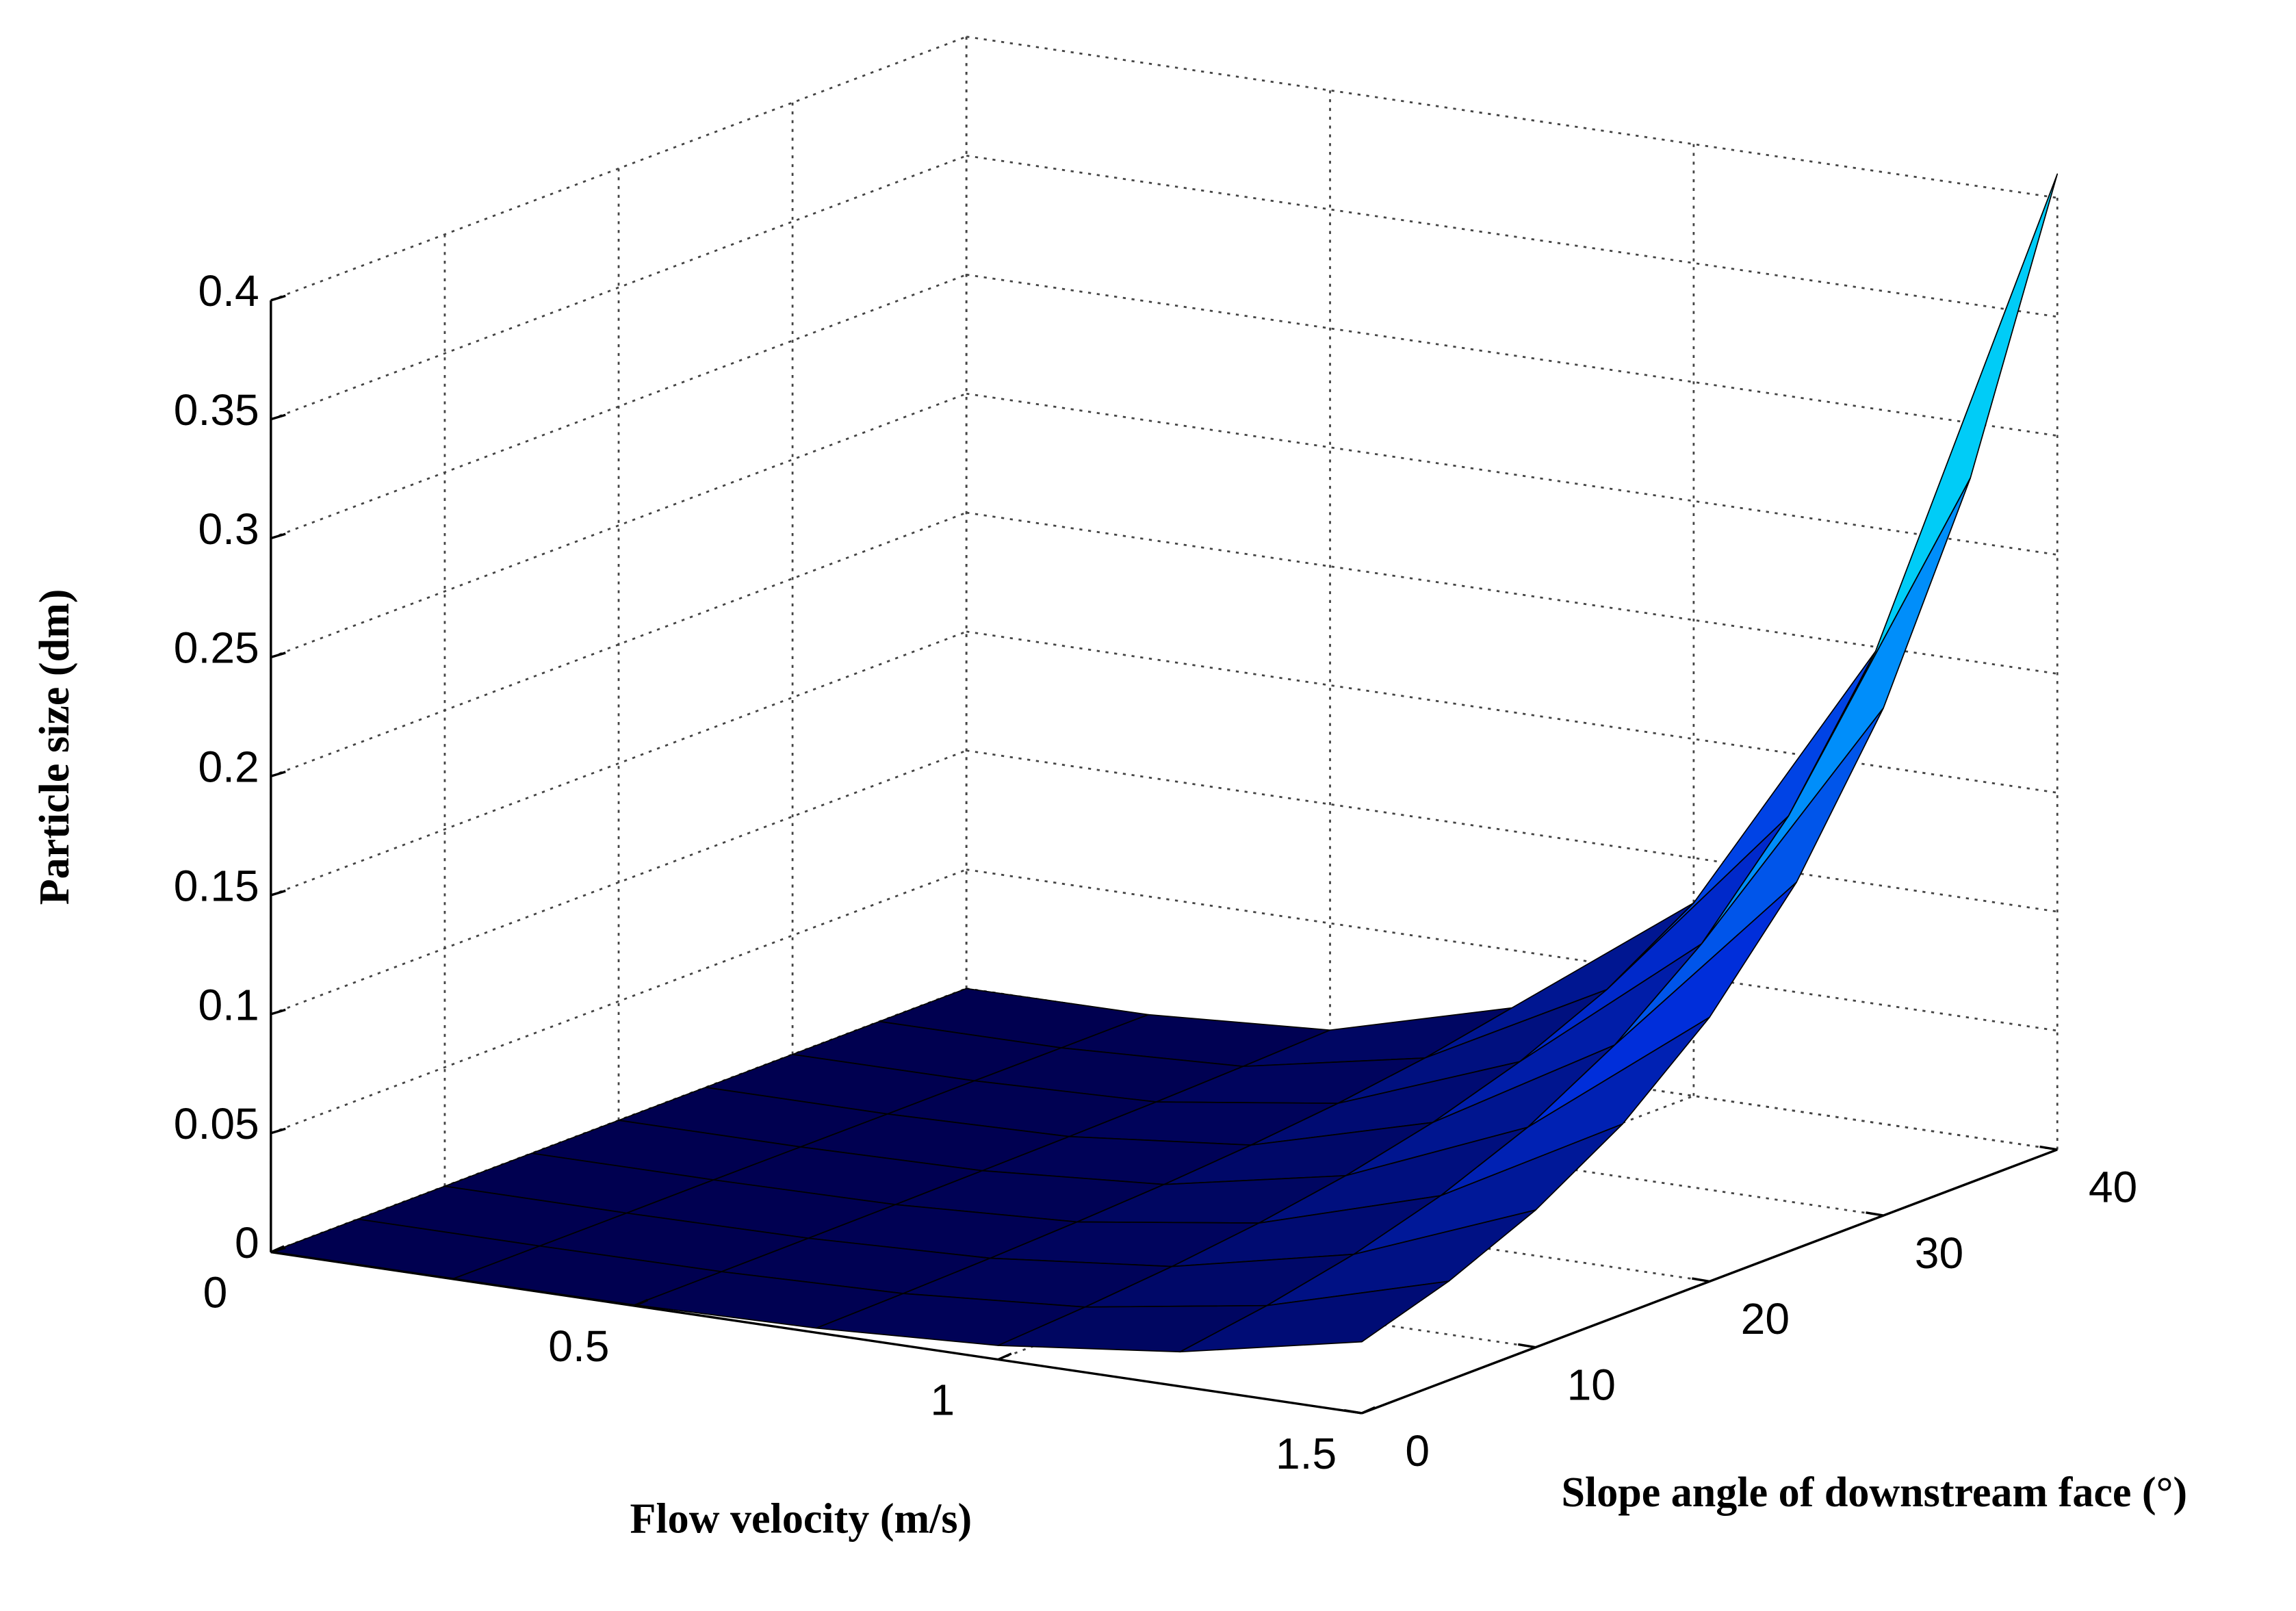 The height and width of the screenshot is (1611, 2296). What do you see at coordinates (228, 767) in the screenshot?
I see `z-tick-label: 0.2` at bounding box center [228, 767].